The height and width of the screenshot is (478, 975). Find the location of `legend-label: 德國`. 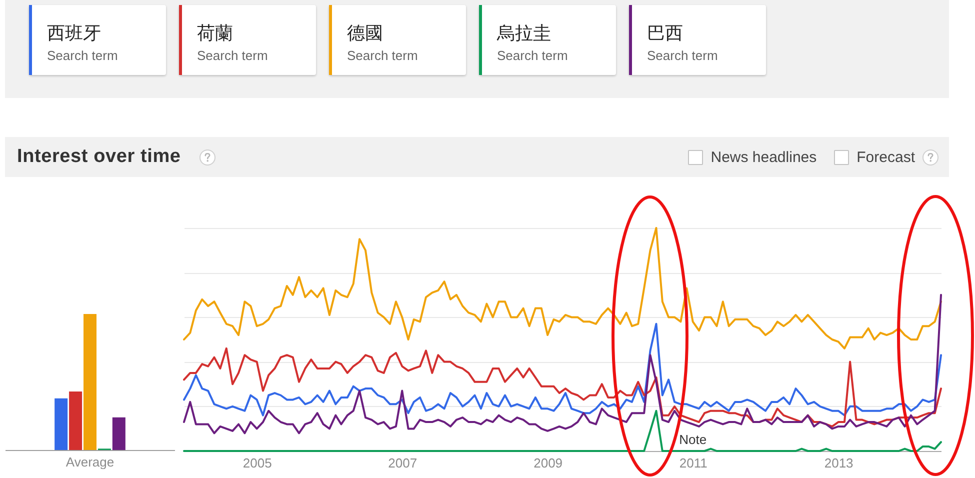

legend-label: 德國 is located at coordinates (365, 33).